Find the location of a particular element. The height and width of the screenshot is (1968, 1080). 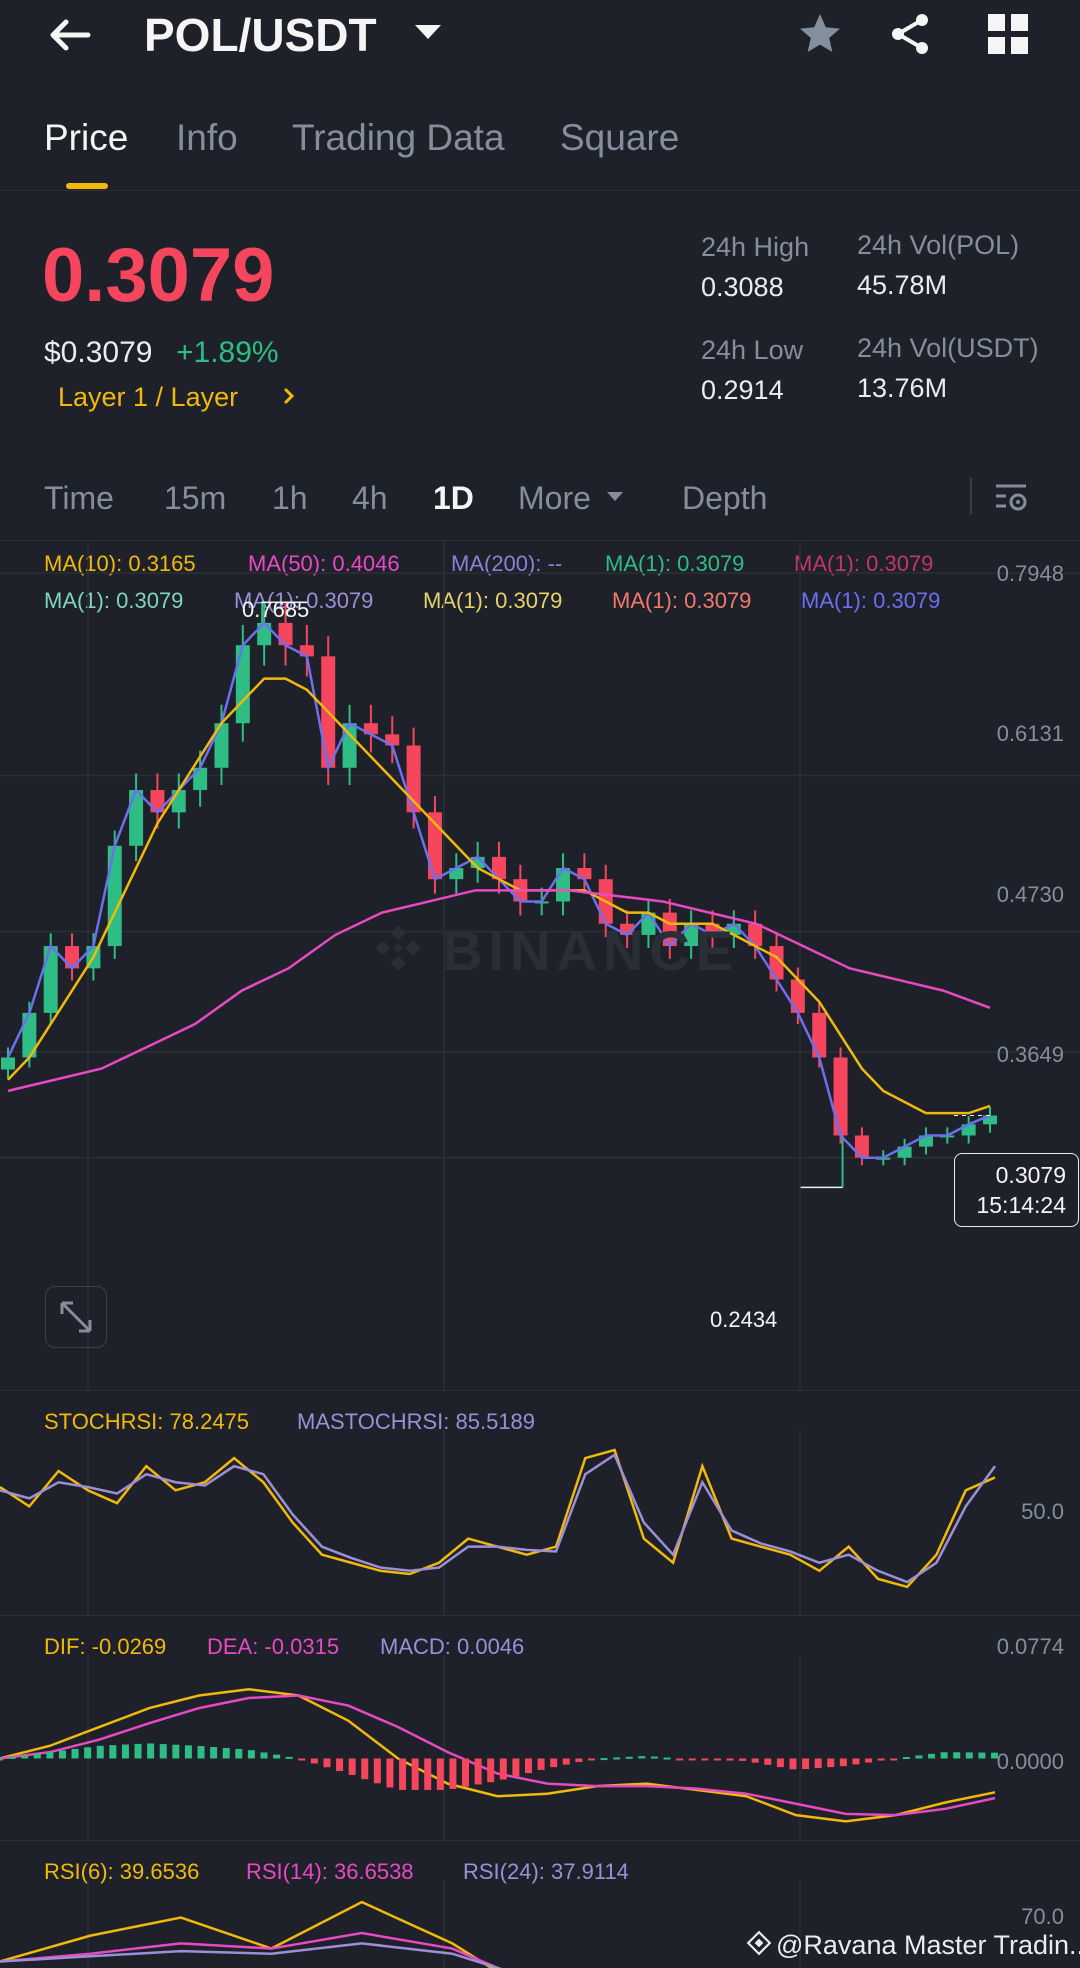

ma50-legend: MA(50): 0.4046 is located at coordinates (324, 563).